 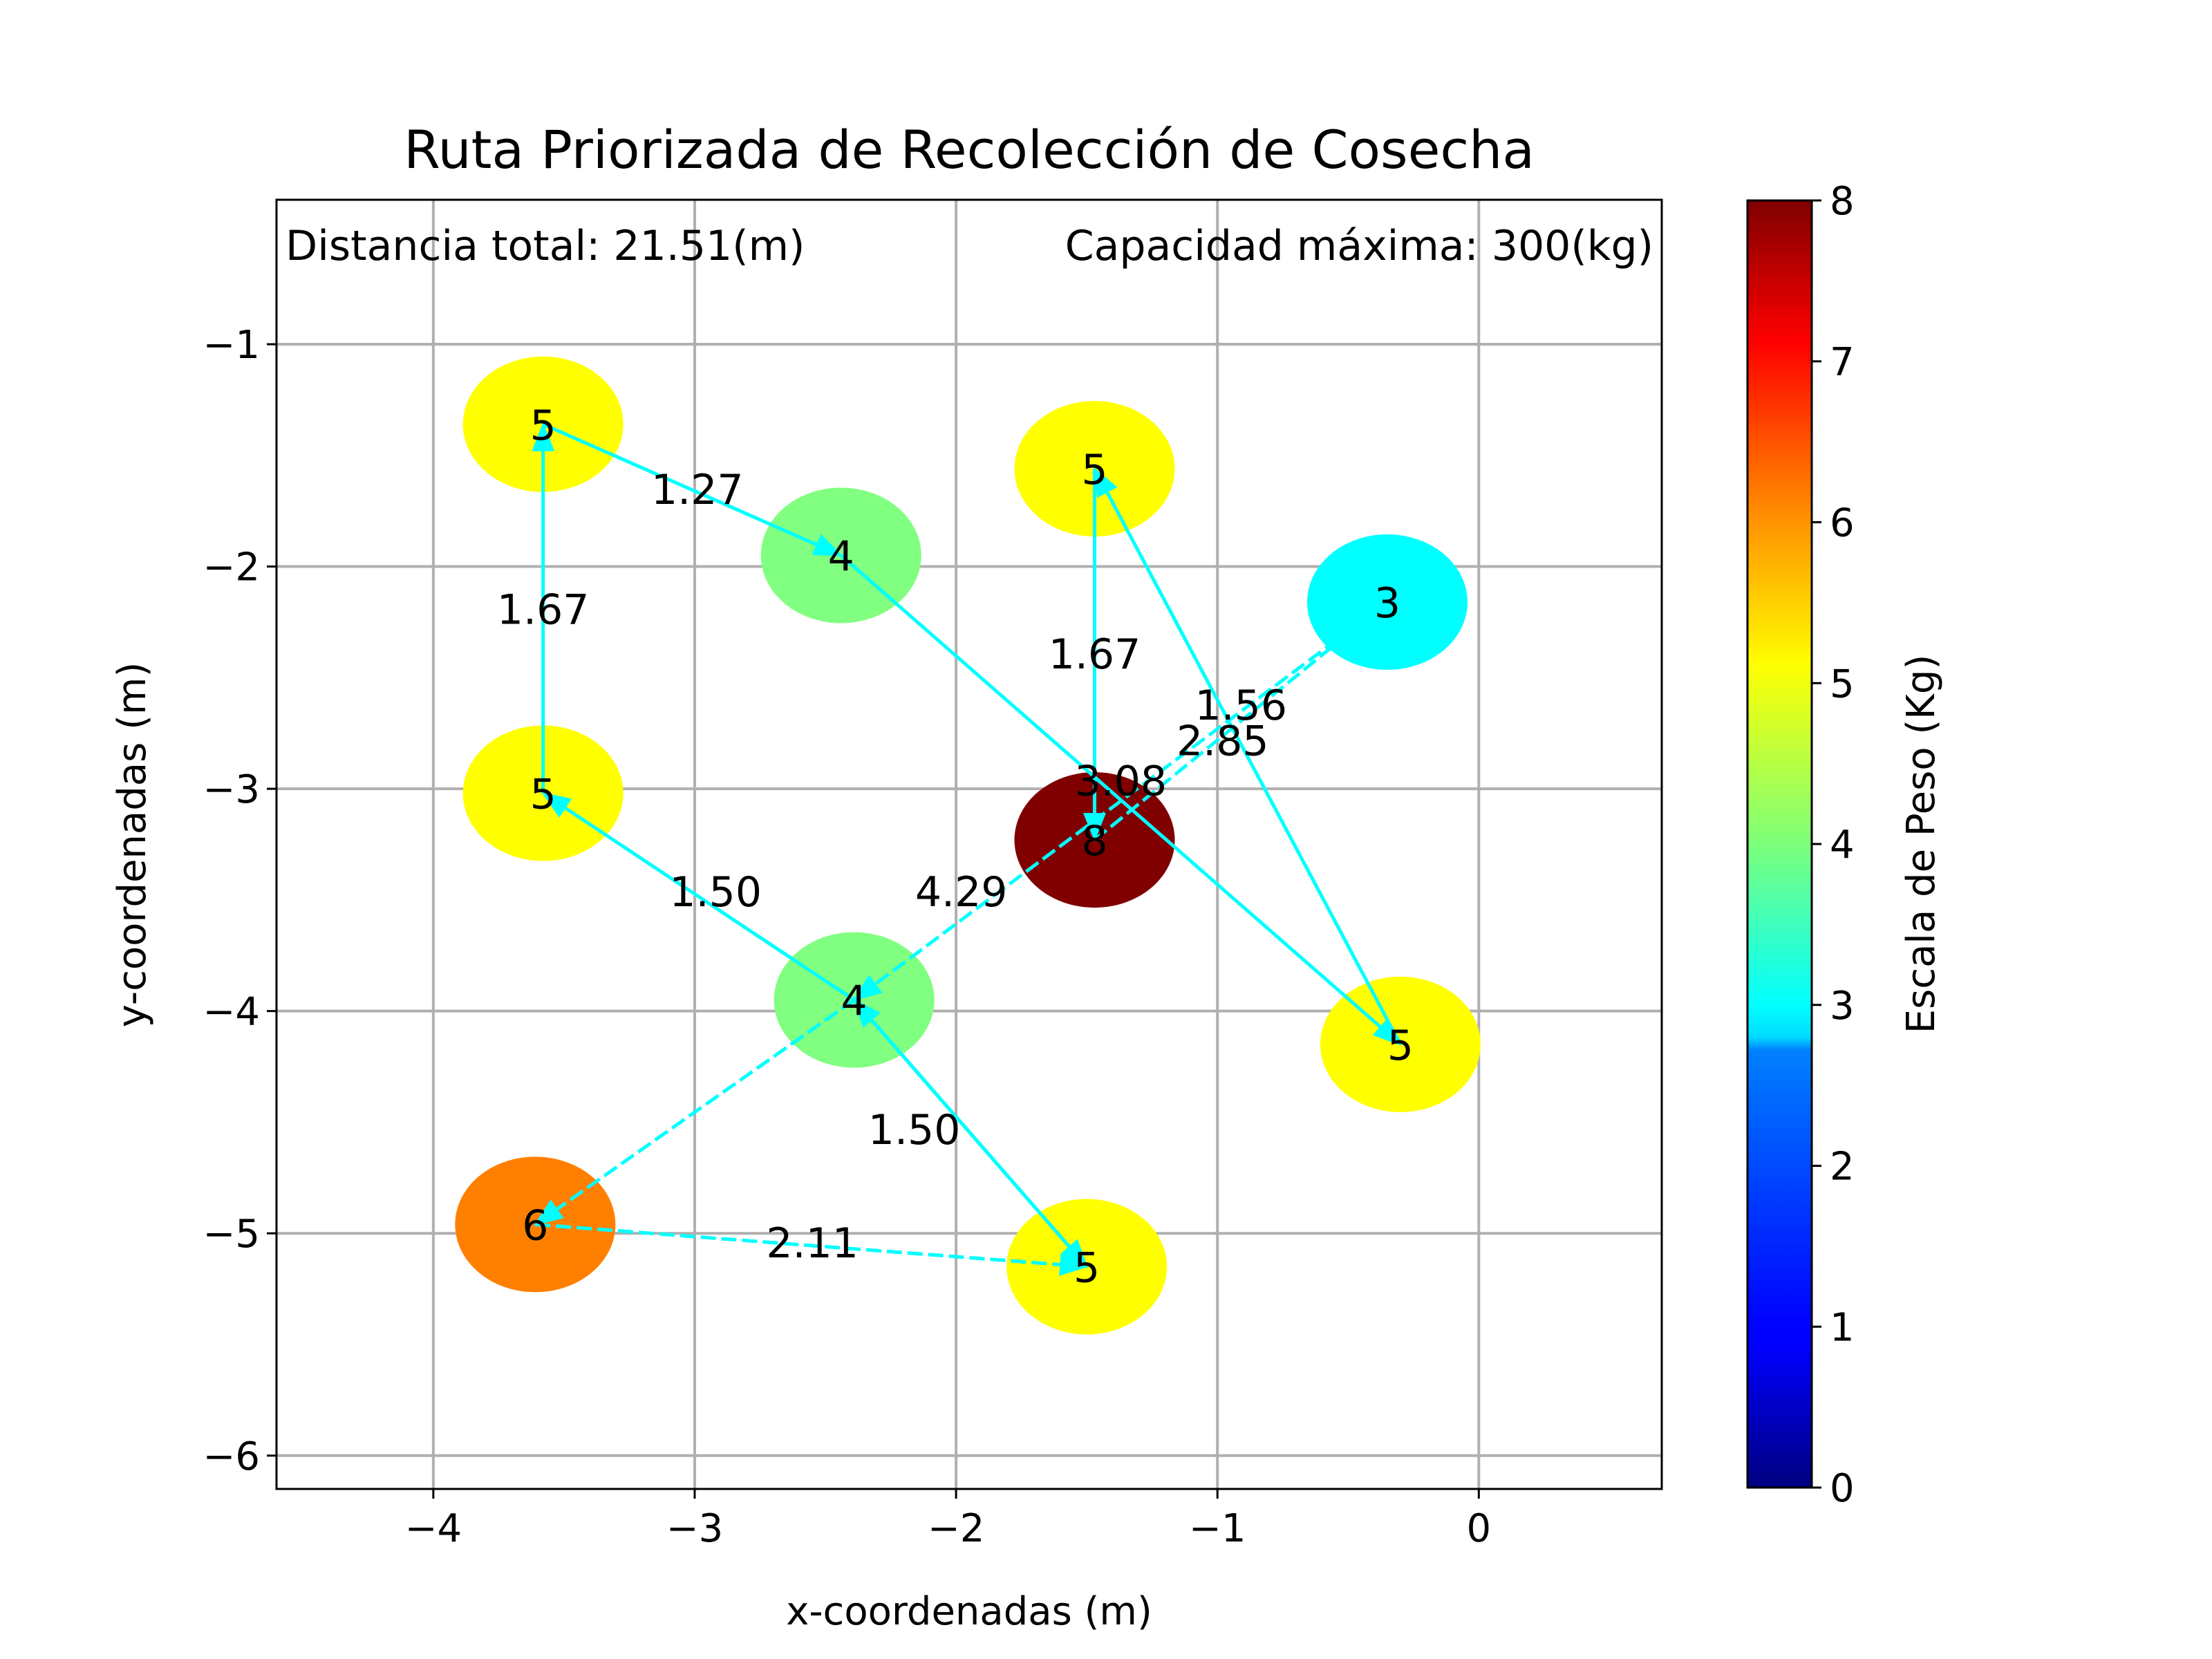 What do you see at coordinates (232, 1013) in the screenshot?
I see `y-tick-label: −4` at bounding box center [232, 1013].